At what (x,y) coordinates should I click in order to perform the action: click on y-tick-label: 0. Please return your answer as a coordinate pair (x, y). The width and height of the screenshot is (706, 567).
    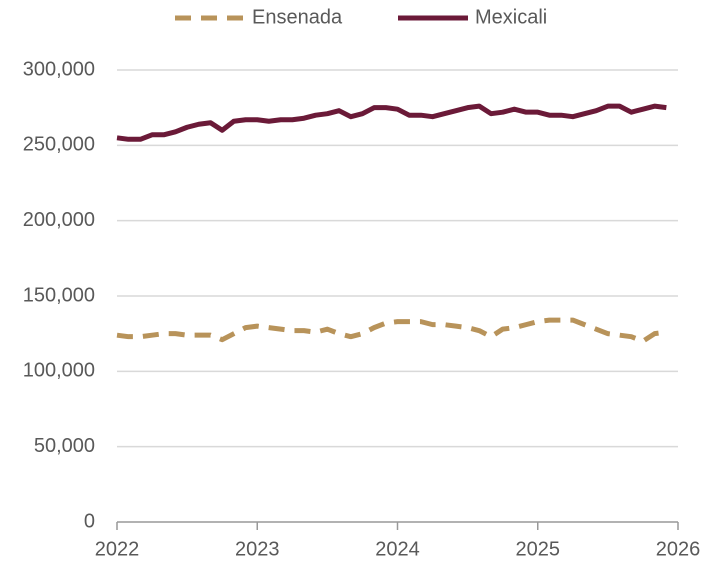
    Looking at the image, I should click on (89, 521).